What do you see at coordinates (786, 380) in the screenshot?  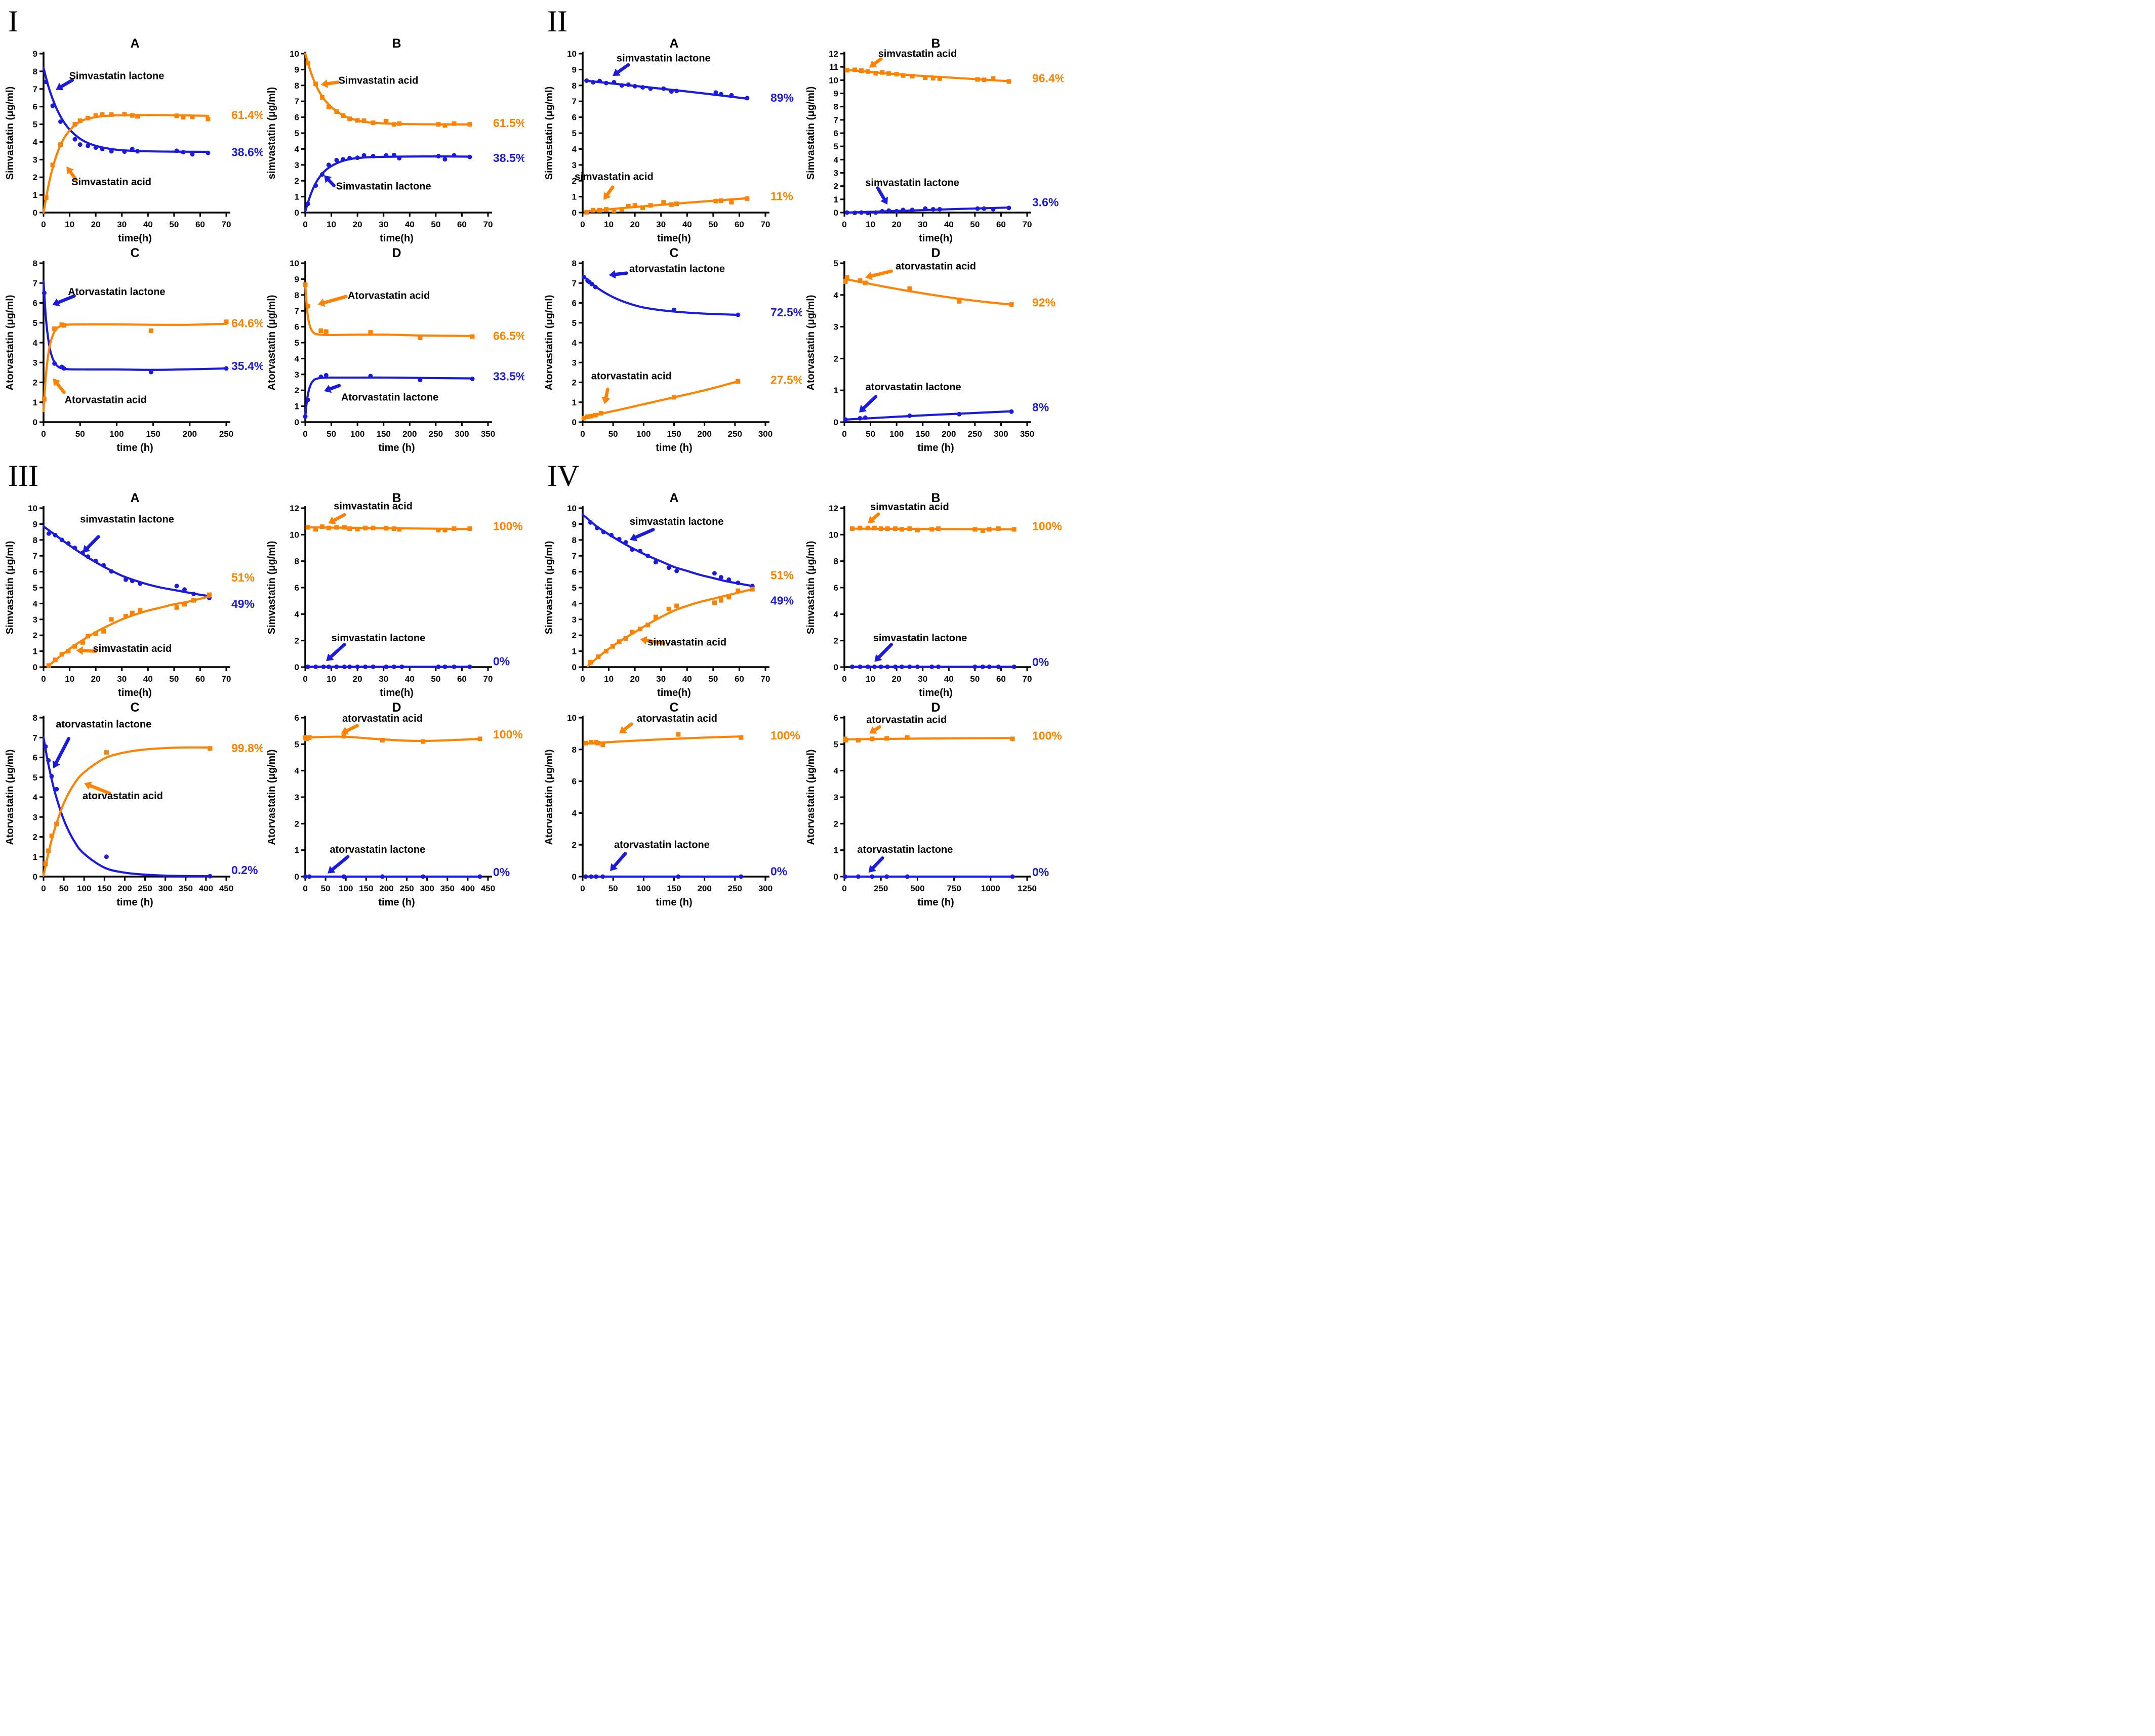 I see `percent-label: 27.5%` at bounding box center [786, 380].